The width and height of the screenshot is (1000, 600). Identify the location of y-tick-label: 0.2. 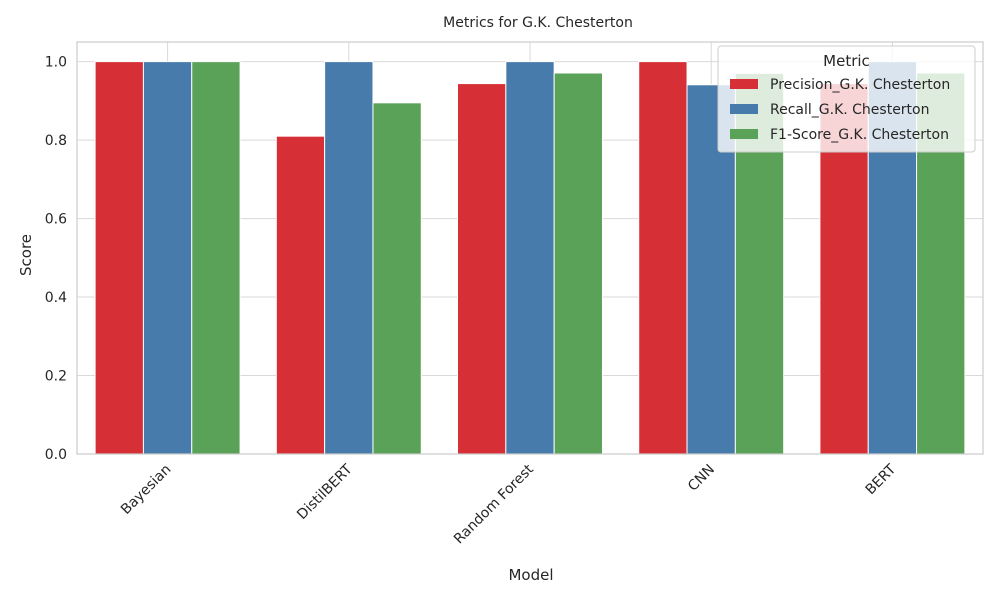
(56, 377).